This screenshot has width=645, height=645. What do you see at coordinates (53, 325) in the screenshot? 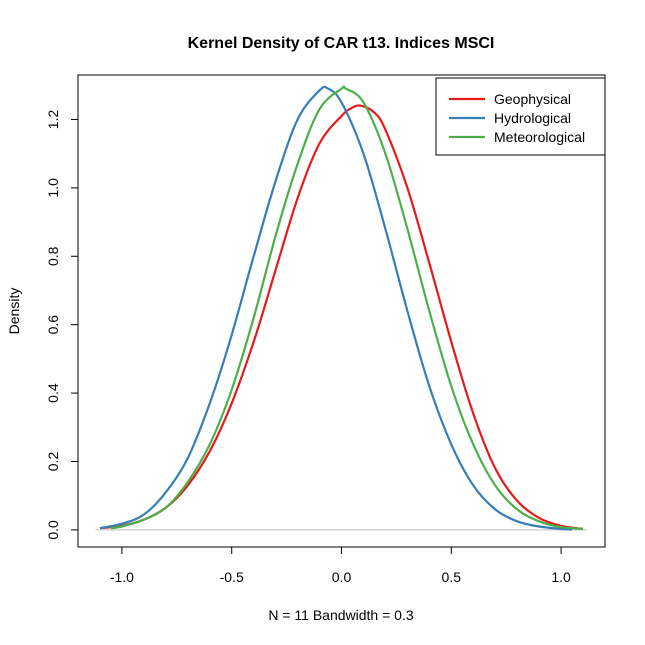
I see `y-tick-label: 0.6` at bounding box center [53, 325].